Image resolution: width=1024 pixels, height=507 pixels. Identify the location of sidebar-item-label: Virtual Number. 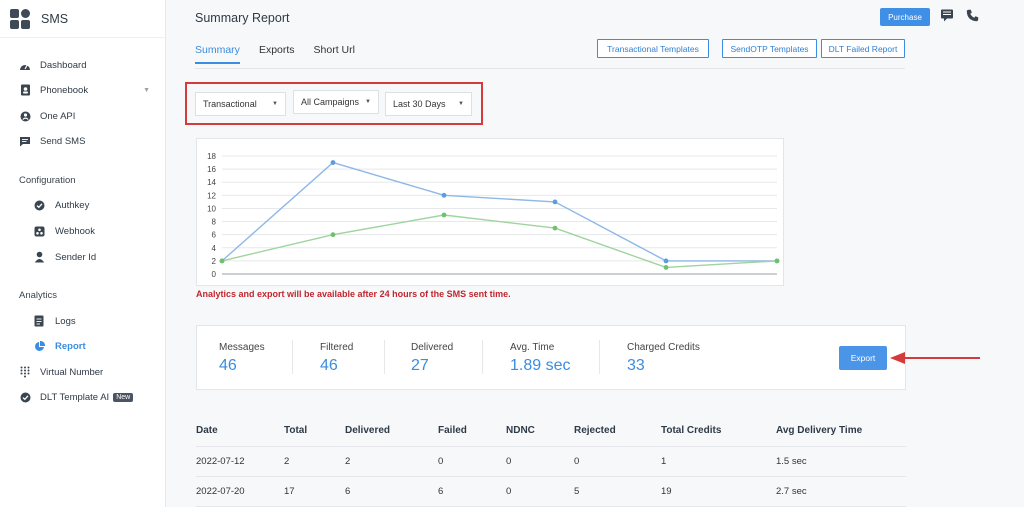
(72, 372).